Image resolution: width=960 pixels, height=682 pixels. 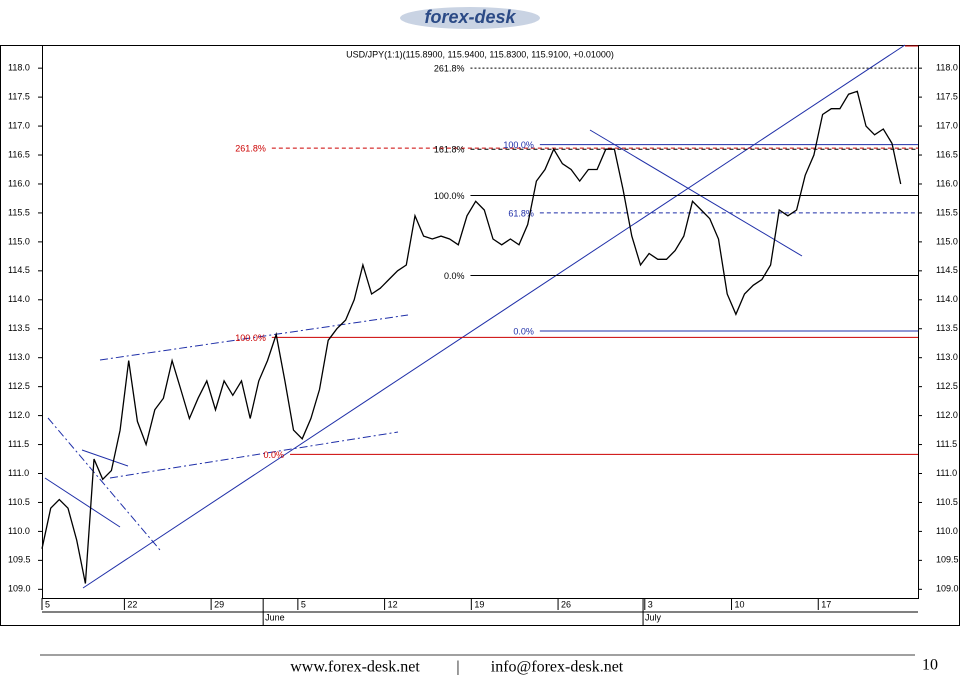 What do you see at coordinates (947, 357) in the screenshot?
I see `y-tick-label-right: 113.0` at bounding box center [947, 357].